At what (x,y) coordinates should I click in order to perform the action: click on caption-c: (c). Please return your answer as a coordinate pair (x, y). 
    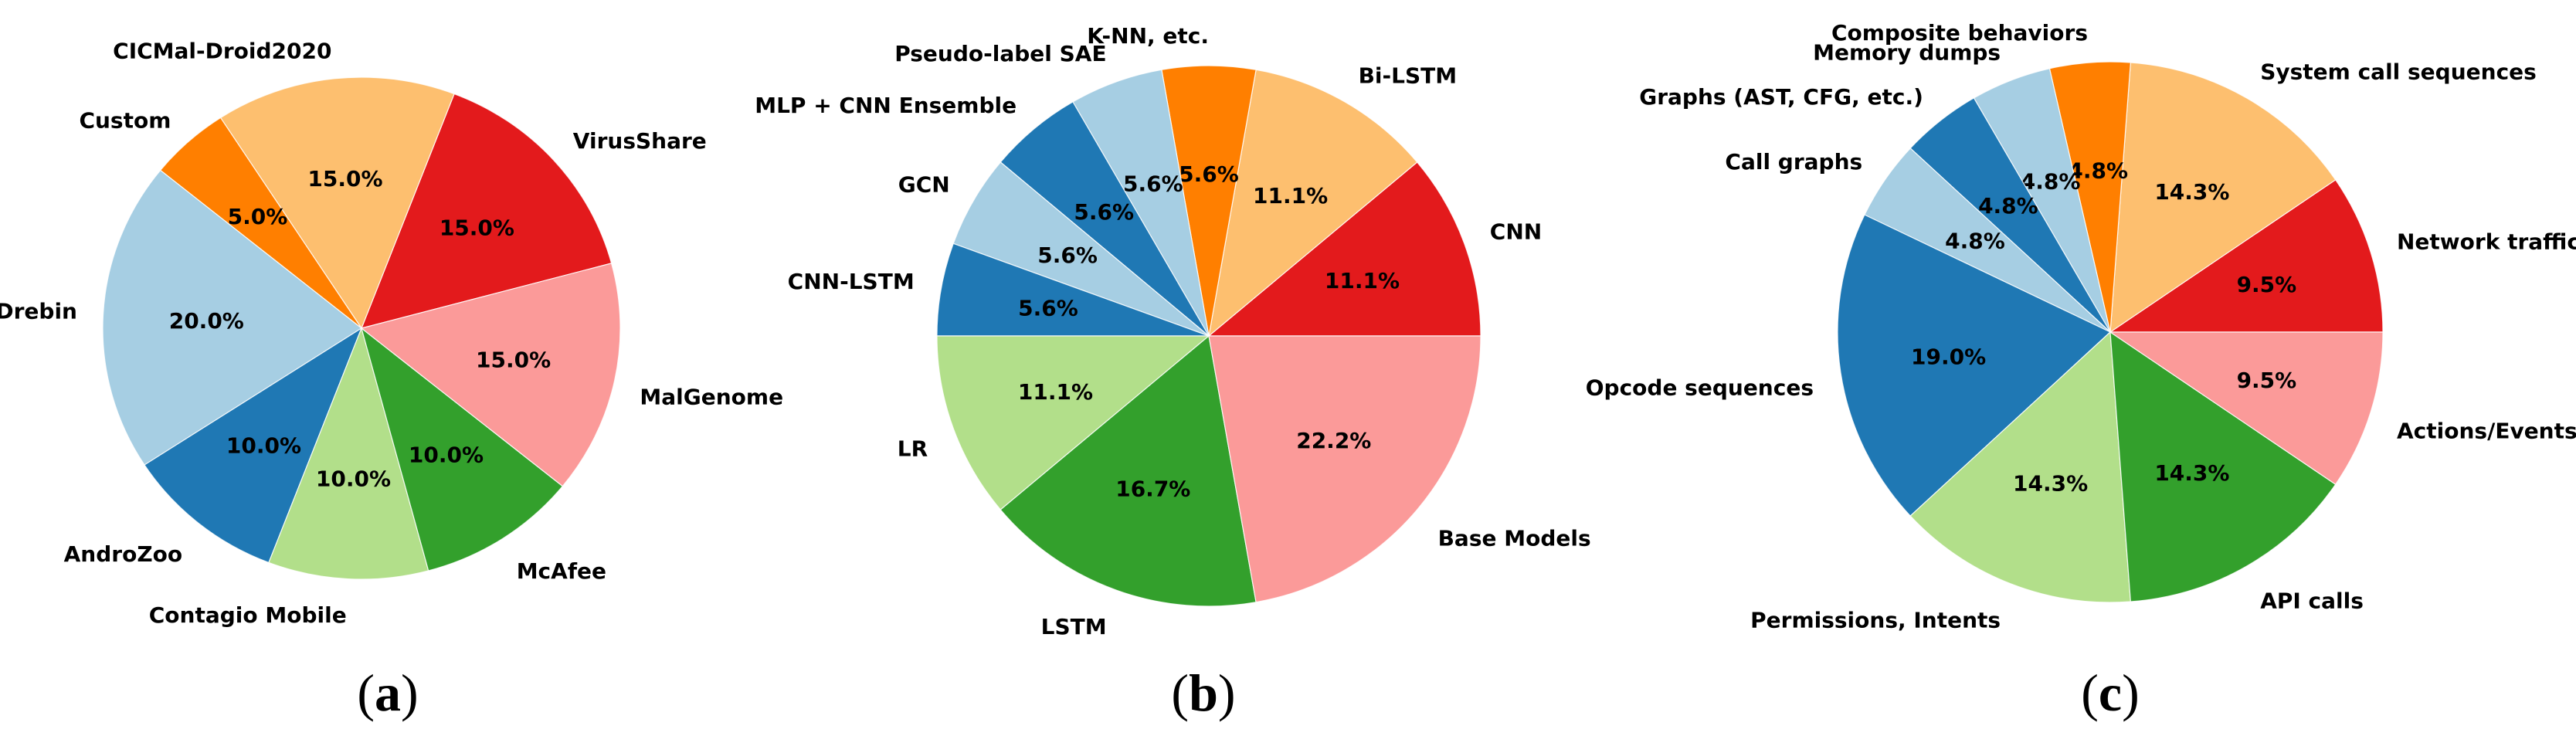
    Looking at the image, I should click on (2110, 692).